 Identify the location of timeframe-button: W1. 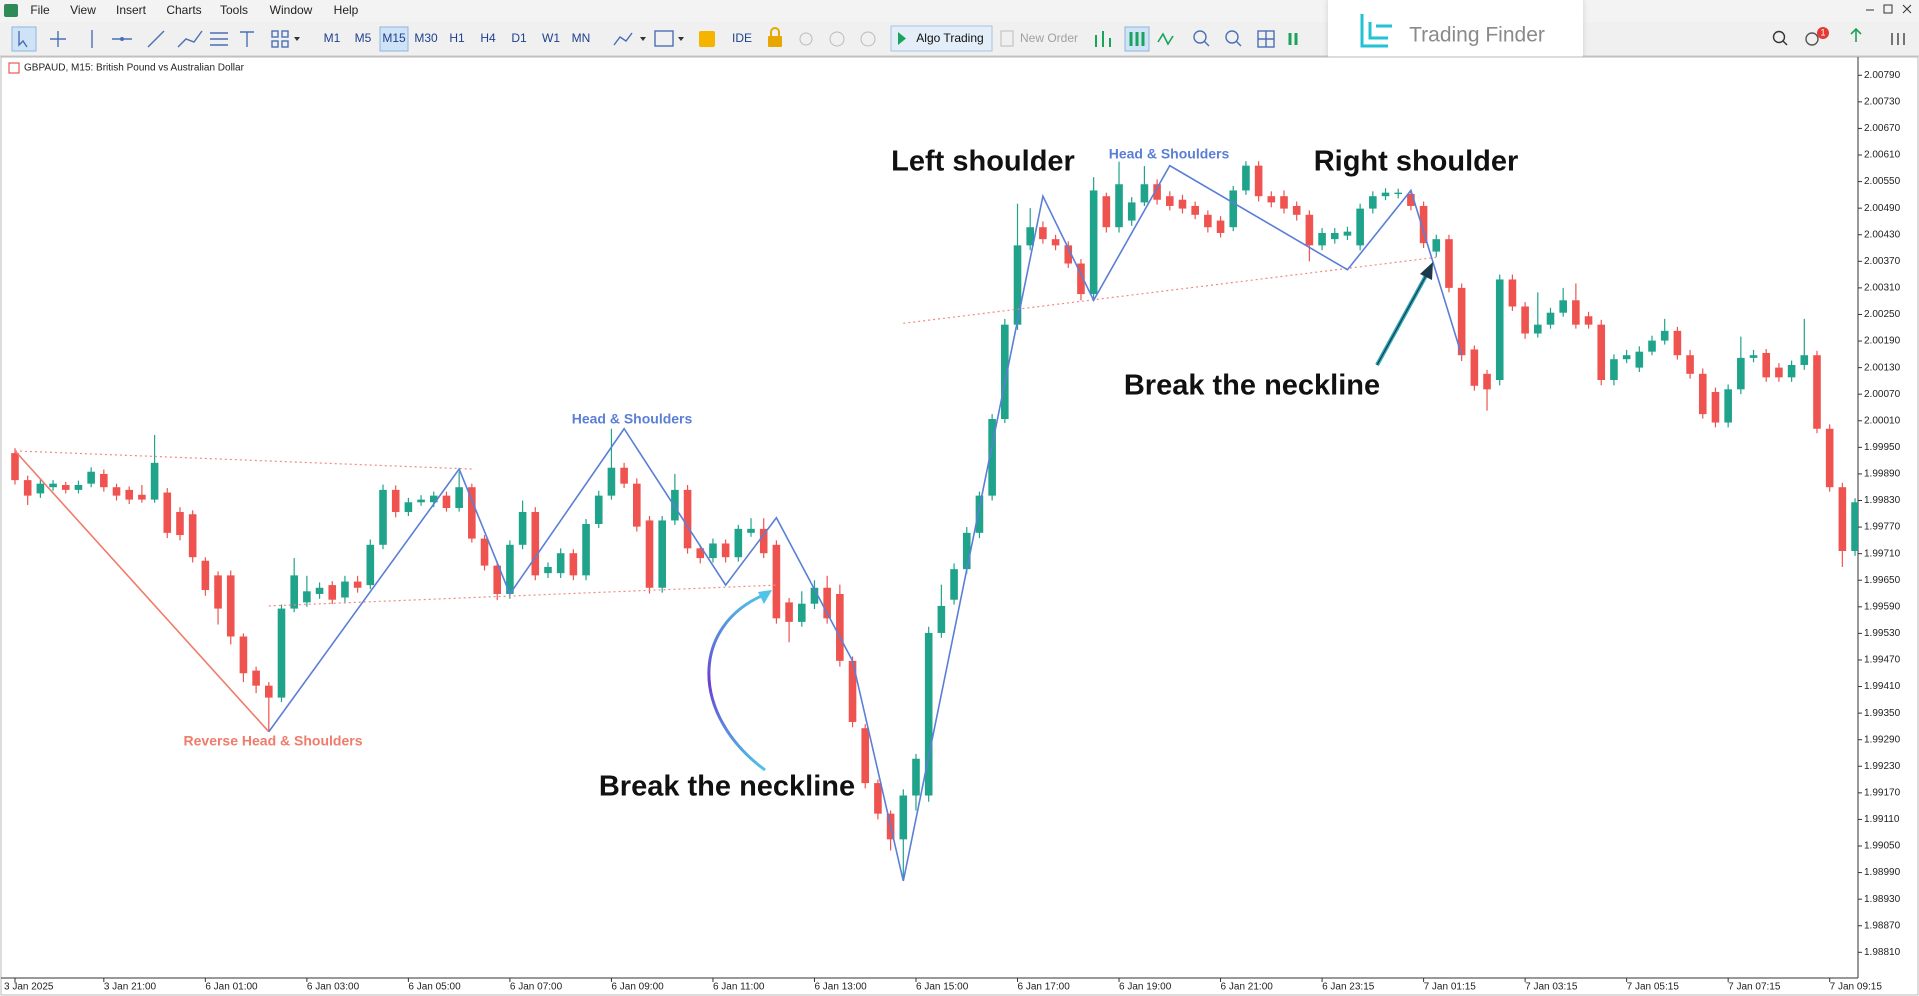
(551, 38).